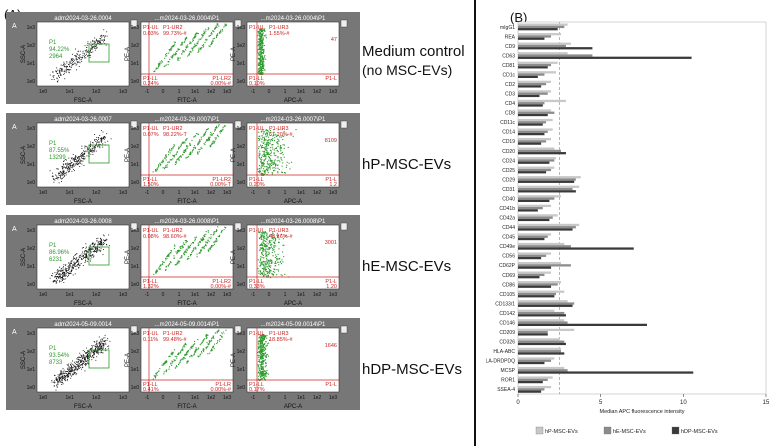  I want to click on quadrant-ll-stat: 0.17%, so click(257, 390).